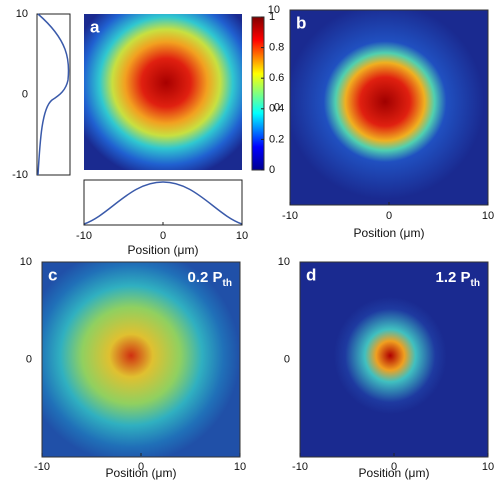 The height and width of the screenshot is (480, 498). What do you see at coordinates (276, 139) in the screenshot?
I see `colorbar-tick-label: 0.2` at bounding box center [276, 139].